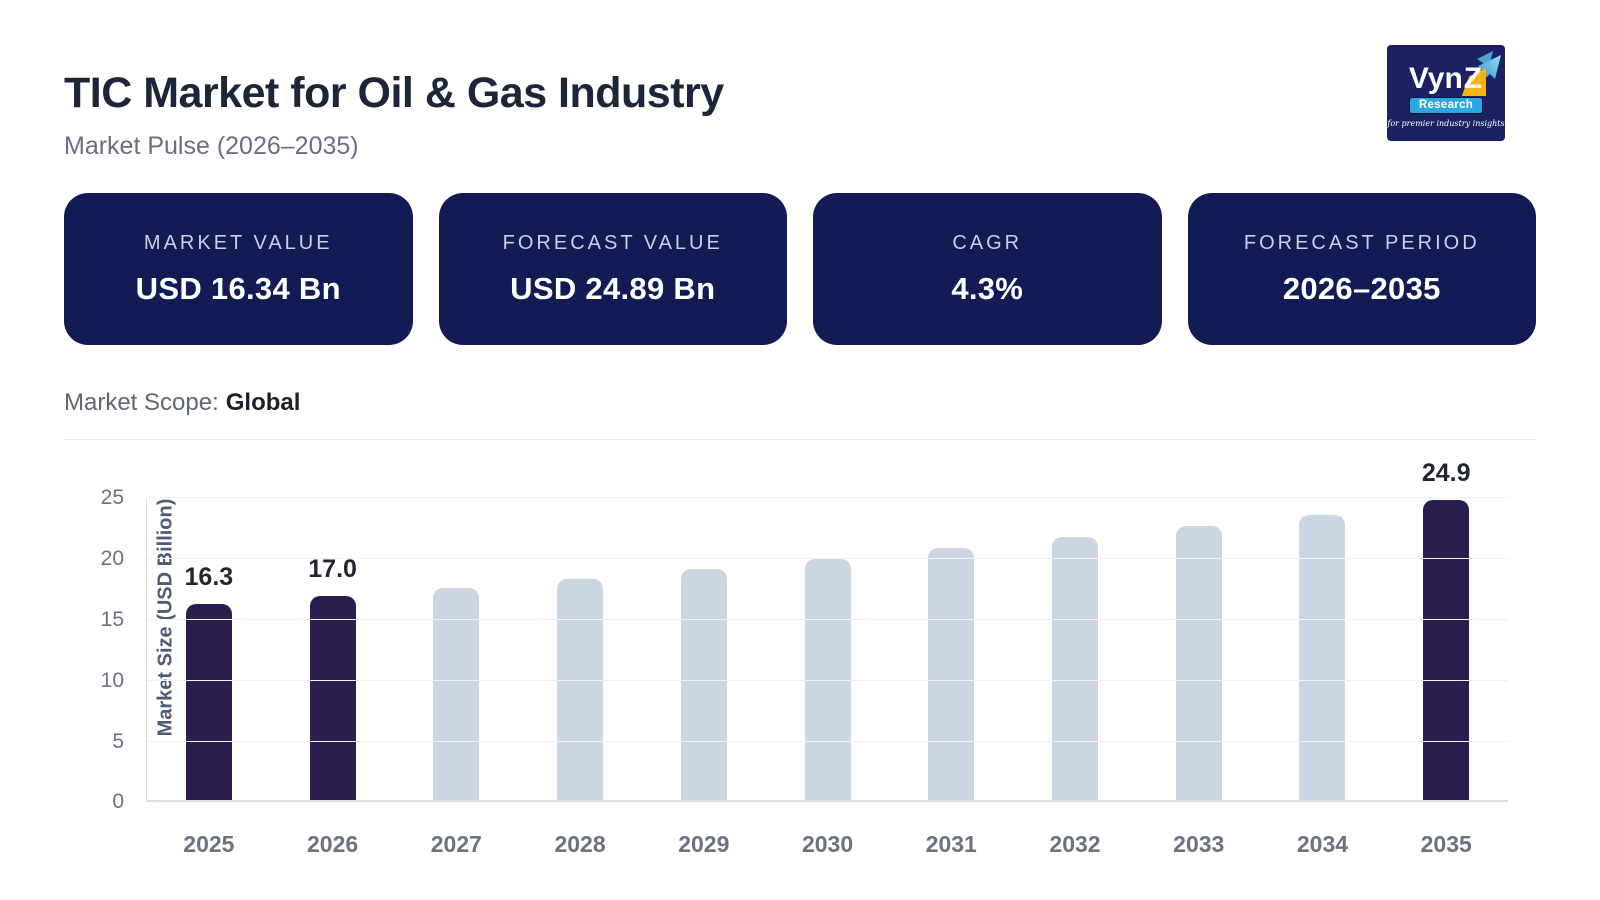 This screenshot has width=1600, height=900. I want to click on bar-2027, so click(456, 695).